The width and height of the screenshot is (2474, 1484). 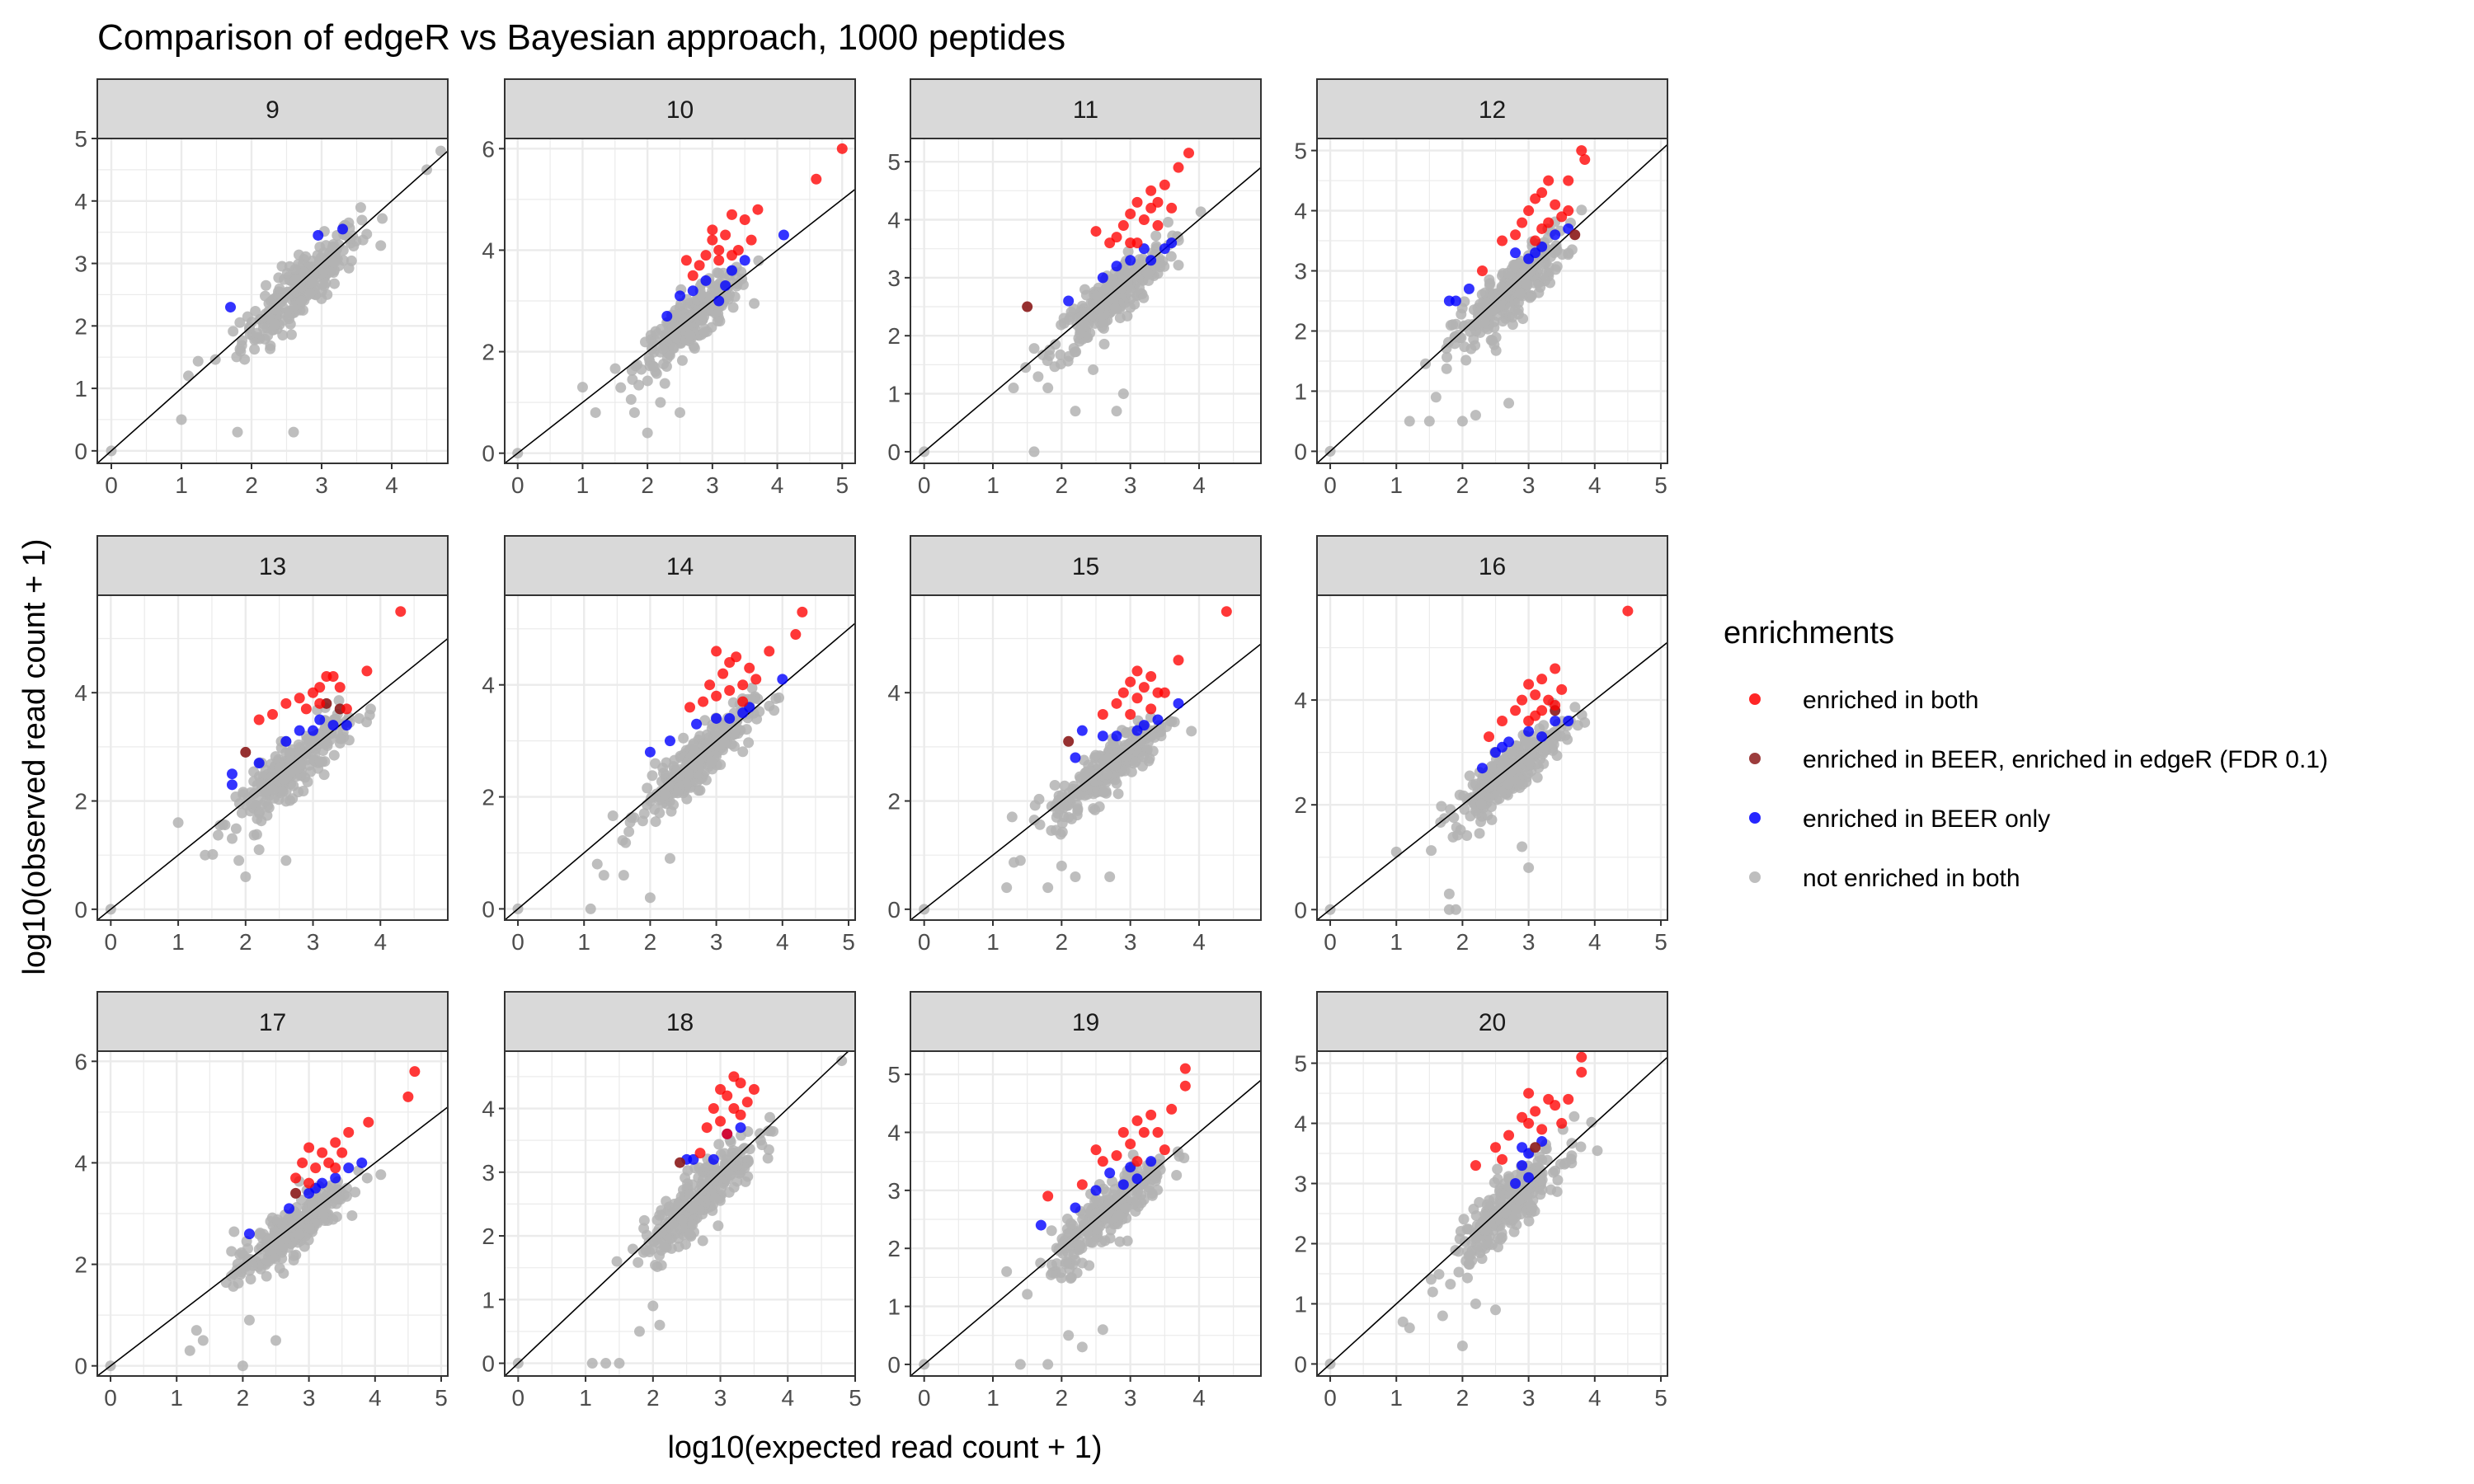 What do you see at coordinates (488, 1300) in the screenshot?
I see `y-tick-label: 1` at bounding box center [488, 1300].